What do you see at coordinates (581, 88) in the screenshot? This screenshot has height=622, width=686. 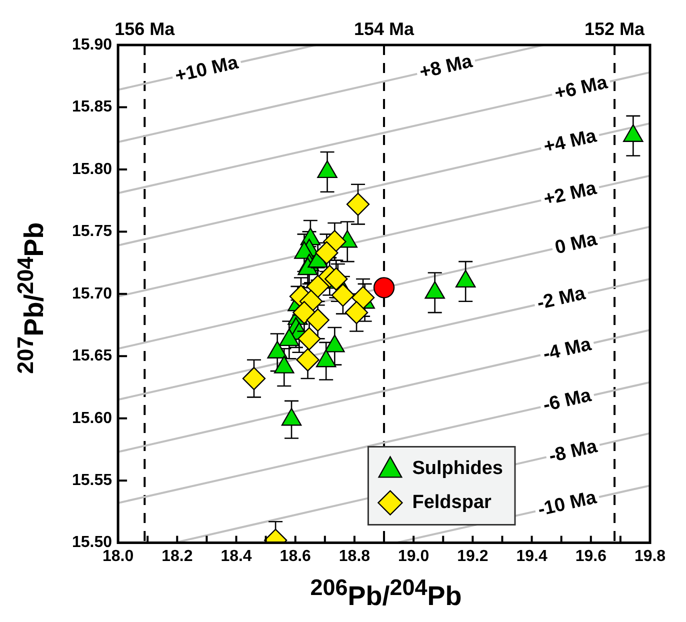 I see `annotation: +6 Ma` at bounding box center [581, 88].